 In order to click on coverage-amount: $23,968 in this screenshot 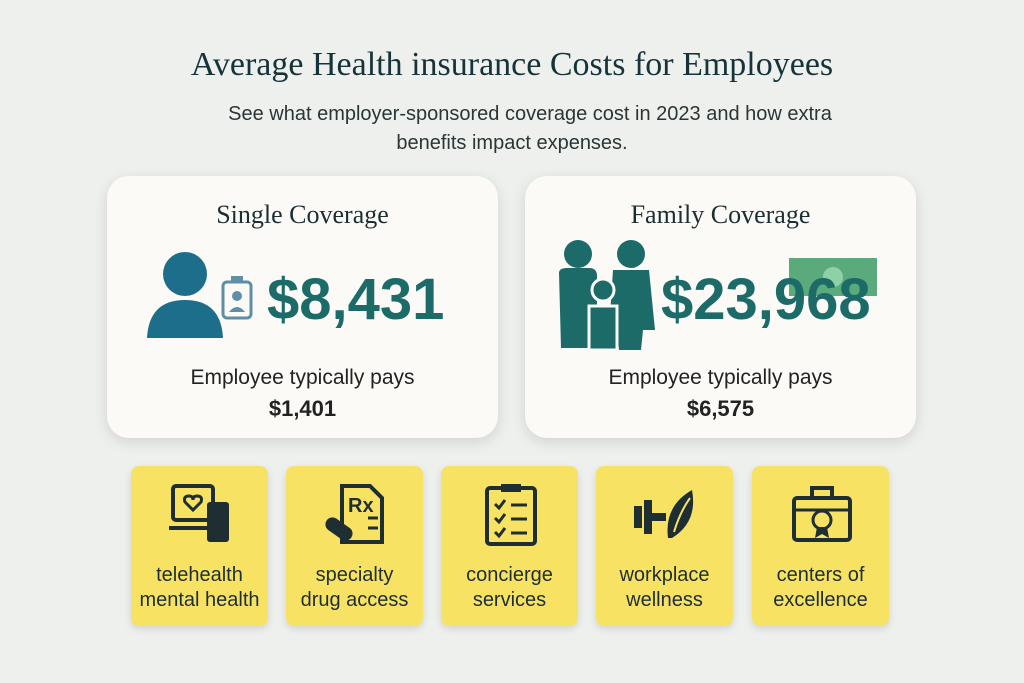, I will do `click(766, 299)`.